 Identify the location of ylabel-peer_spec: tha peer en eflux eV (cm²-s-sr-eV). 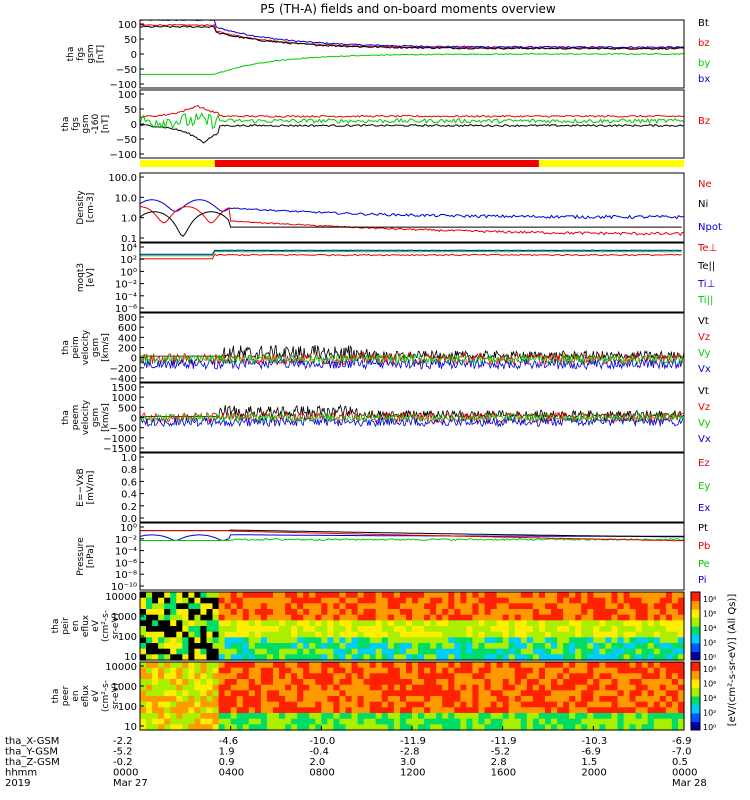
(86, 696).